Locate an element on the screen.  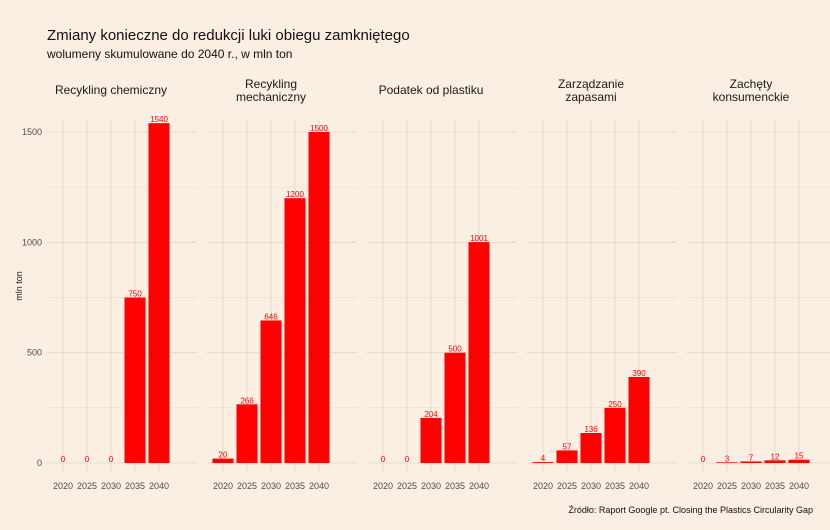
y-axis-title: mln ton is located at coordinates (19, 286).